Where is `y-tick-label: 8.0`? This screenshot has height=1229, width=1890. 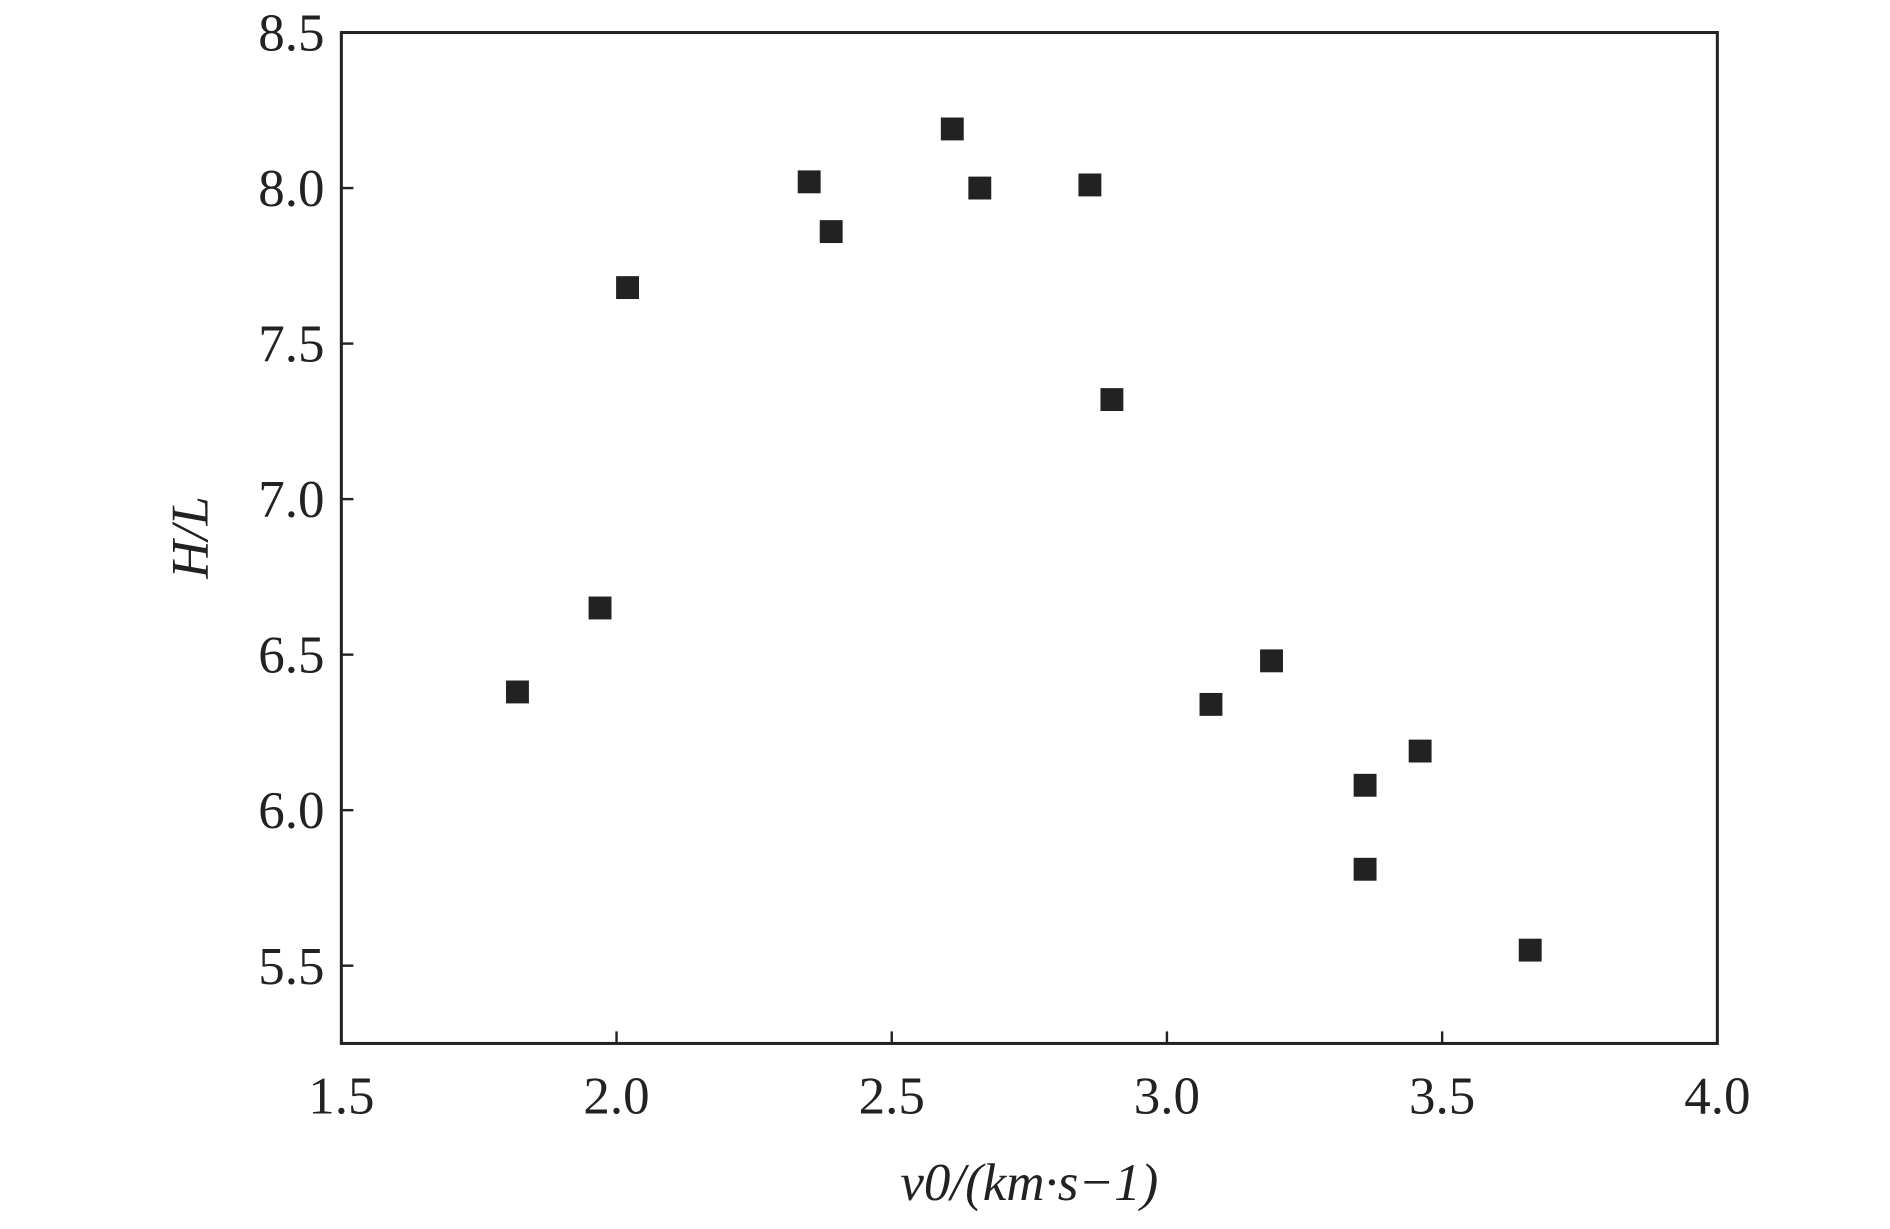
y-tick-label: 8.0 is located at coordinates (291, 189).